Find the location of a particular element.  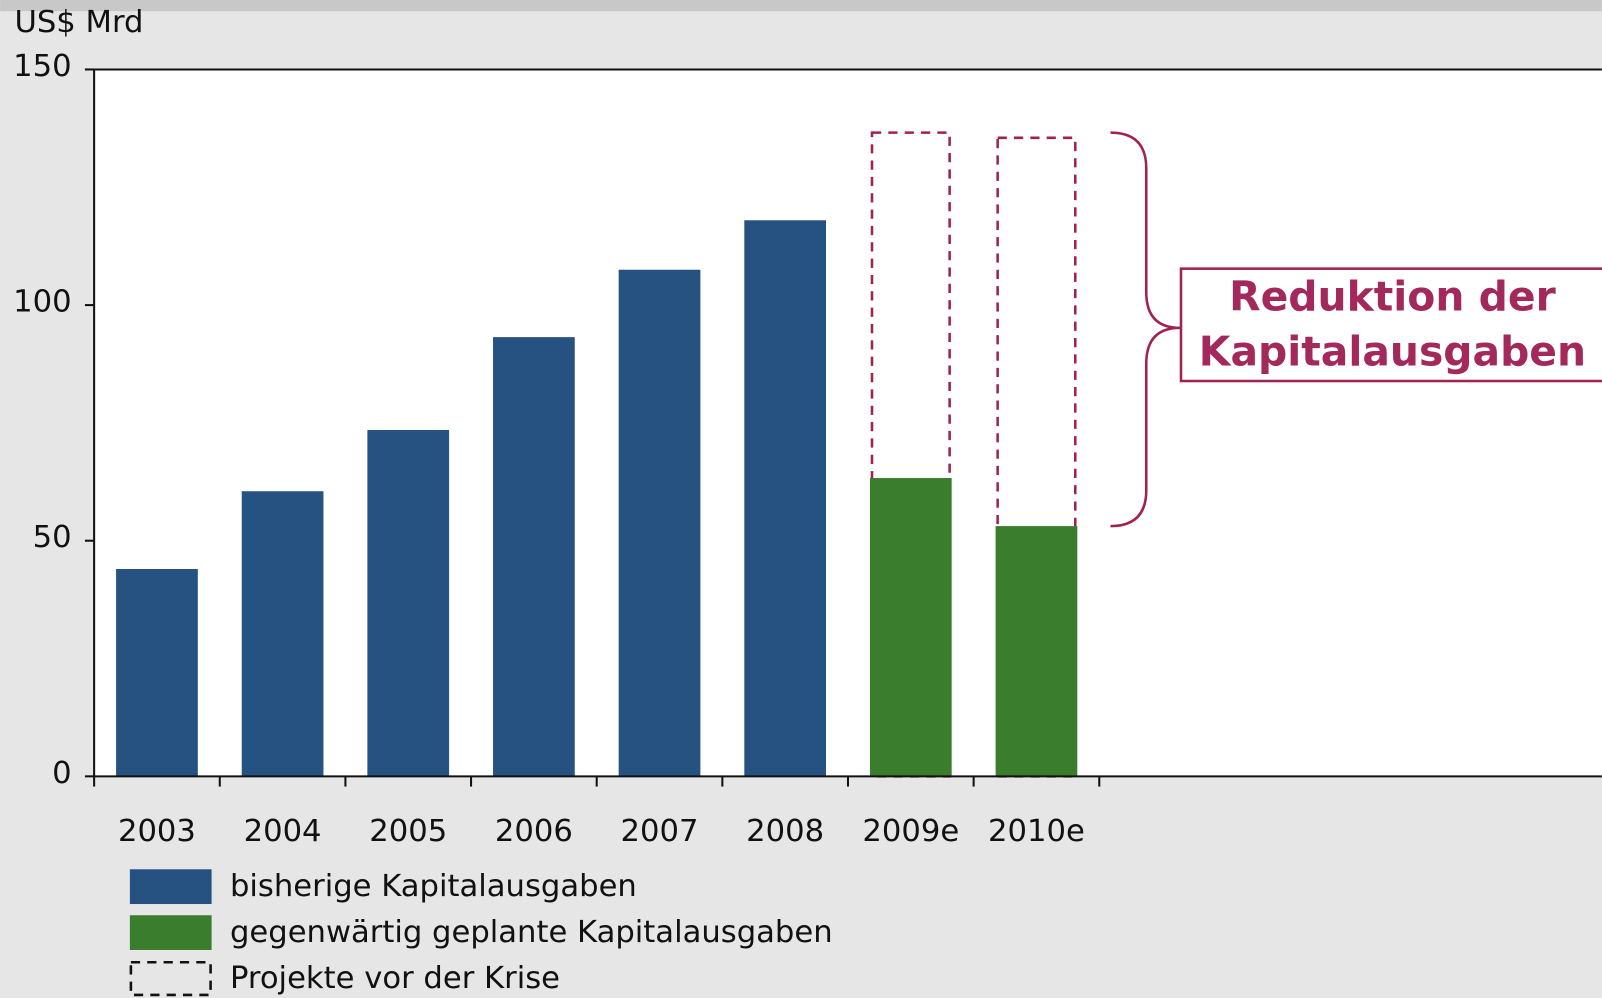

y-tick-label: 0 is located at coordinates (62, 773).